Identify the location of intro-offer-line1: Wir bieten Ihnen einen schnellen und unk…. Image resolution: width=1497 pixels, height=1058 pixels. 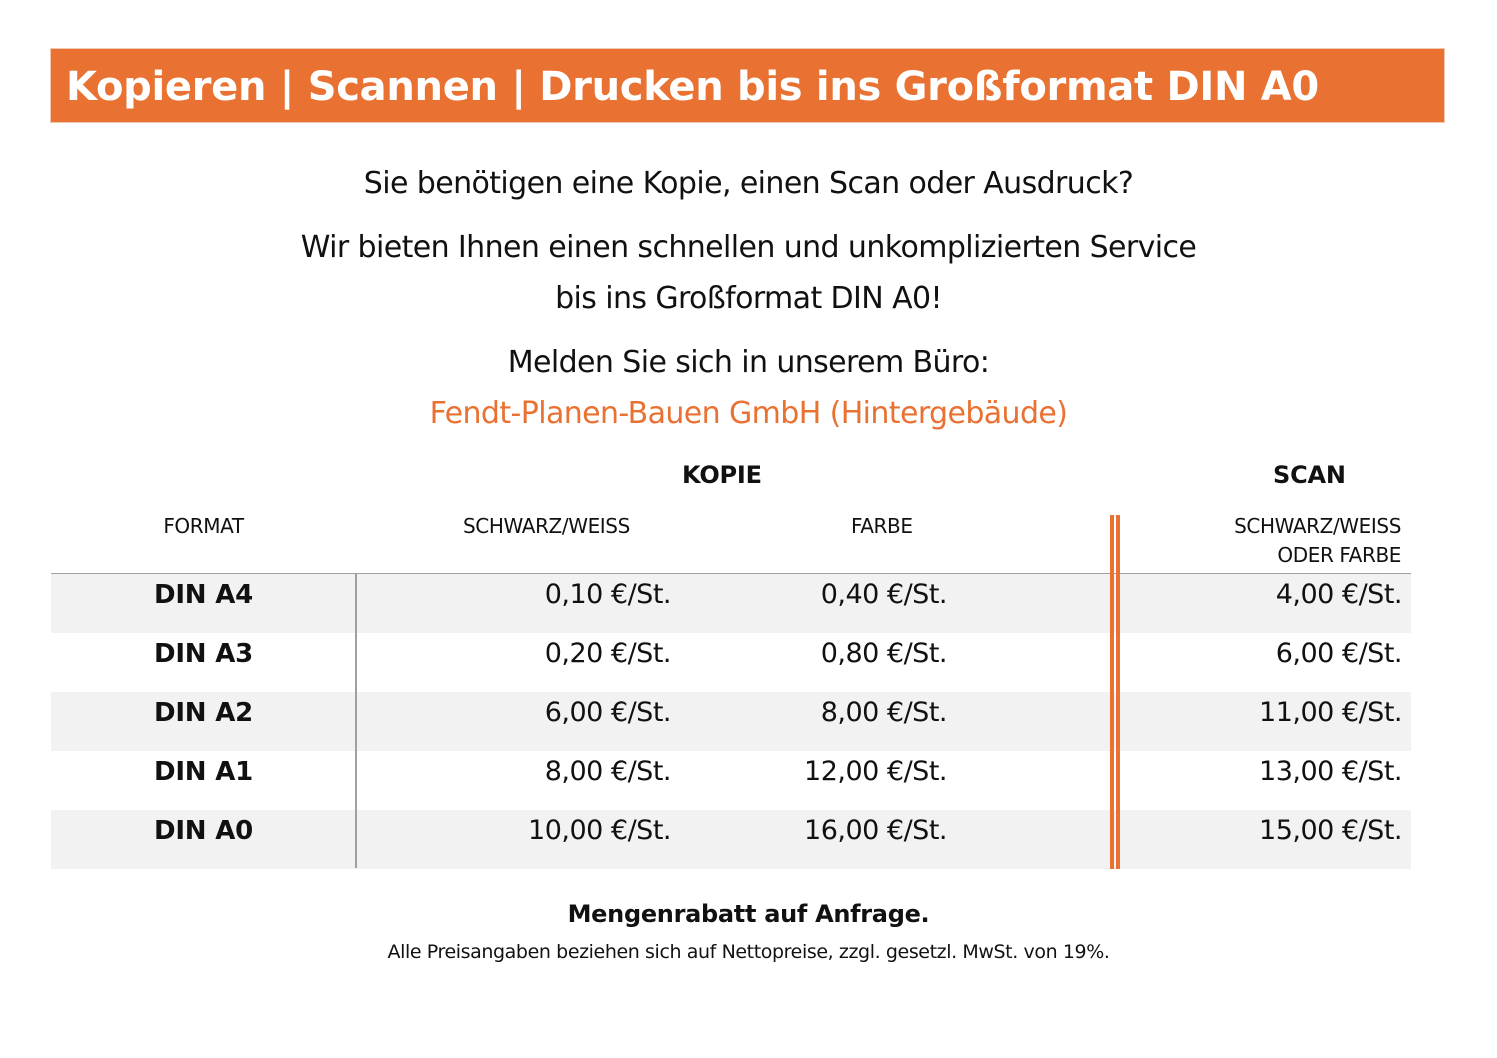
(748, 247).